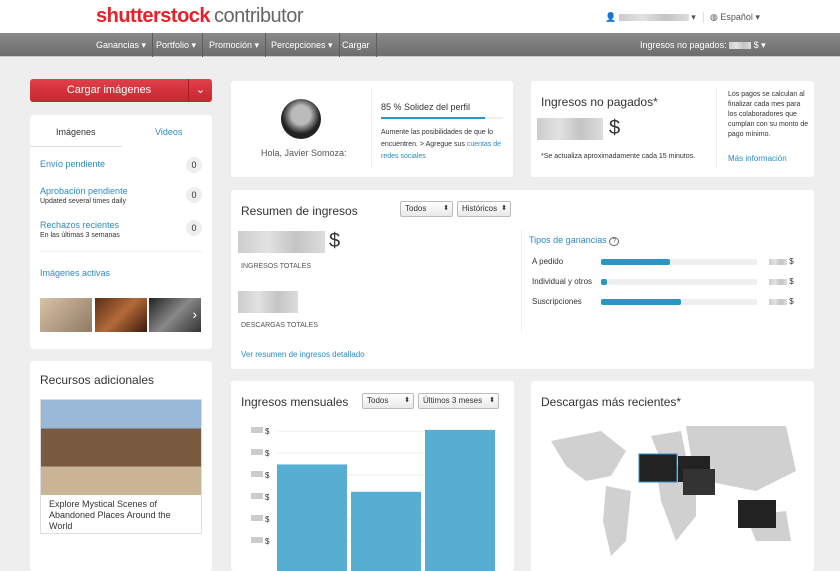 The width and height of the screenshot is (840, 571). What do you see at coordinates (433, 118) in the screenshot?
I see `profile-strength-fill` at bounding box center [433, 118].